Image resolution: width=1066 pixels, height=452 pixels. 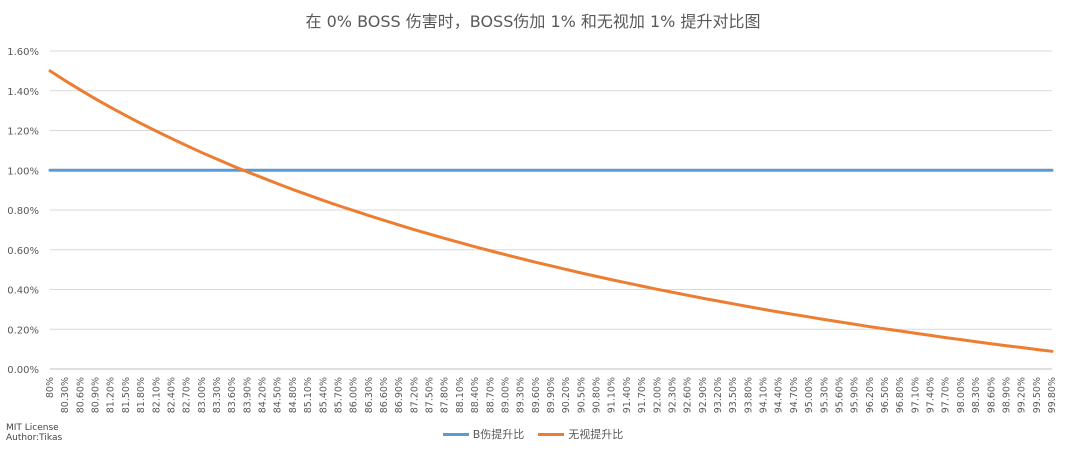 I want to click on x-tick-label: 88.70%, so click(x=490, y=395).